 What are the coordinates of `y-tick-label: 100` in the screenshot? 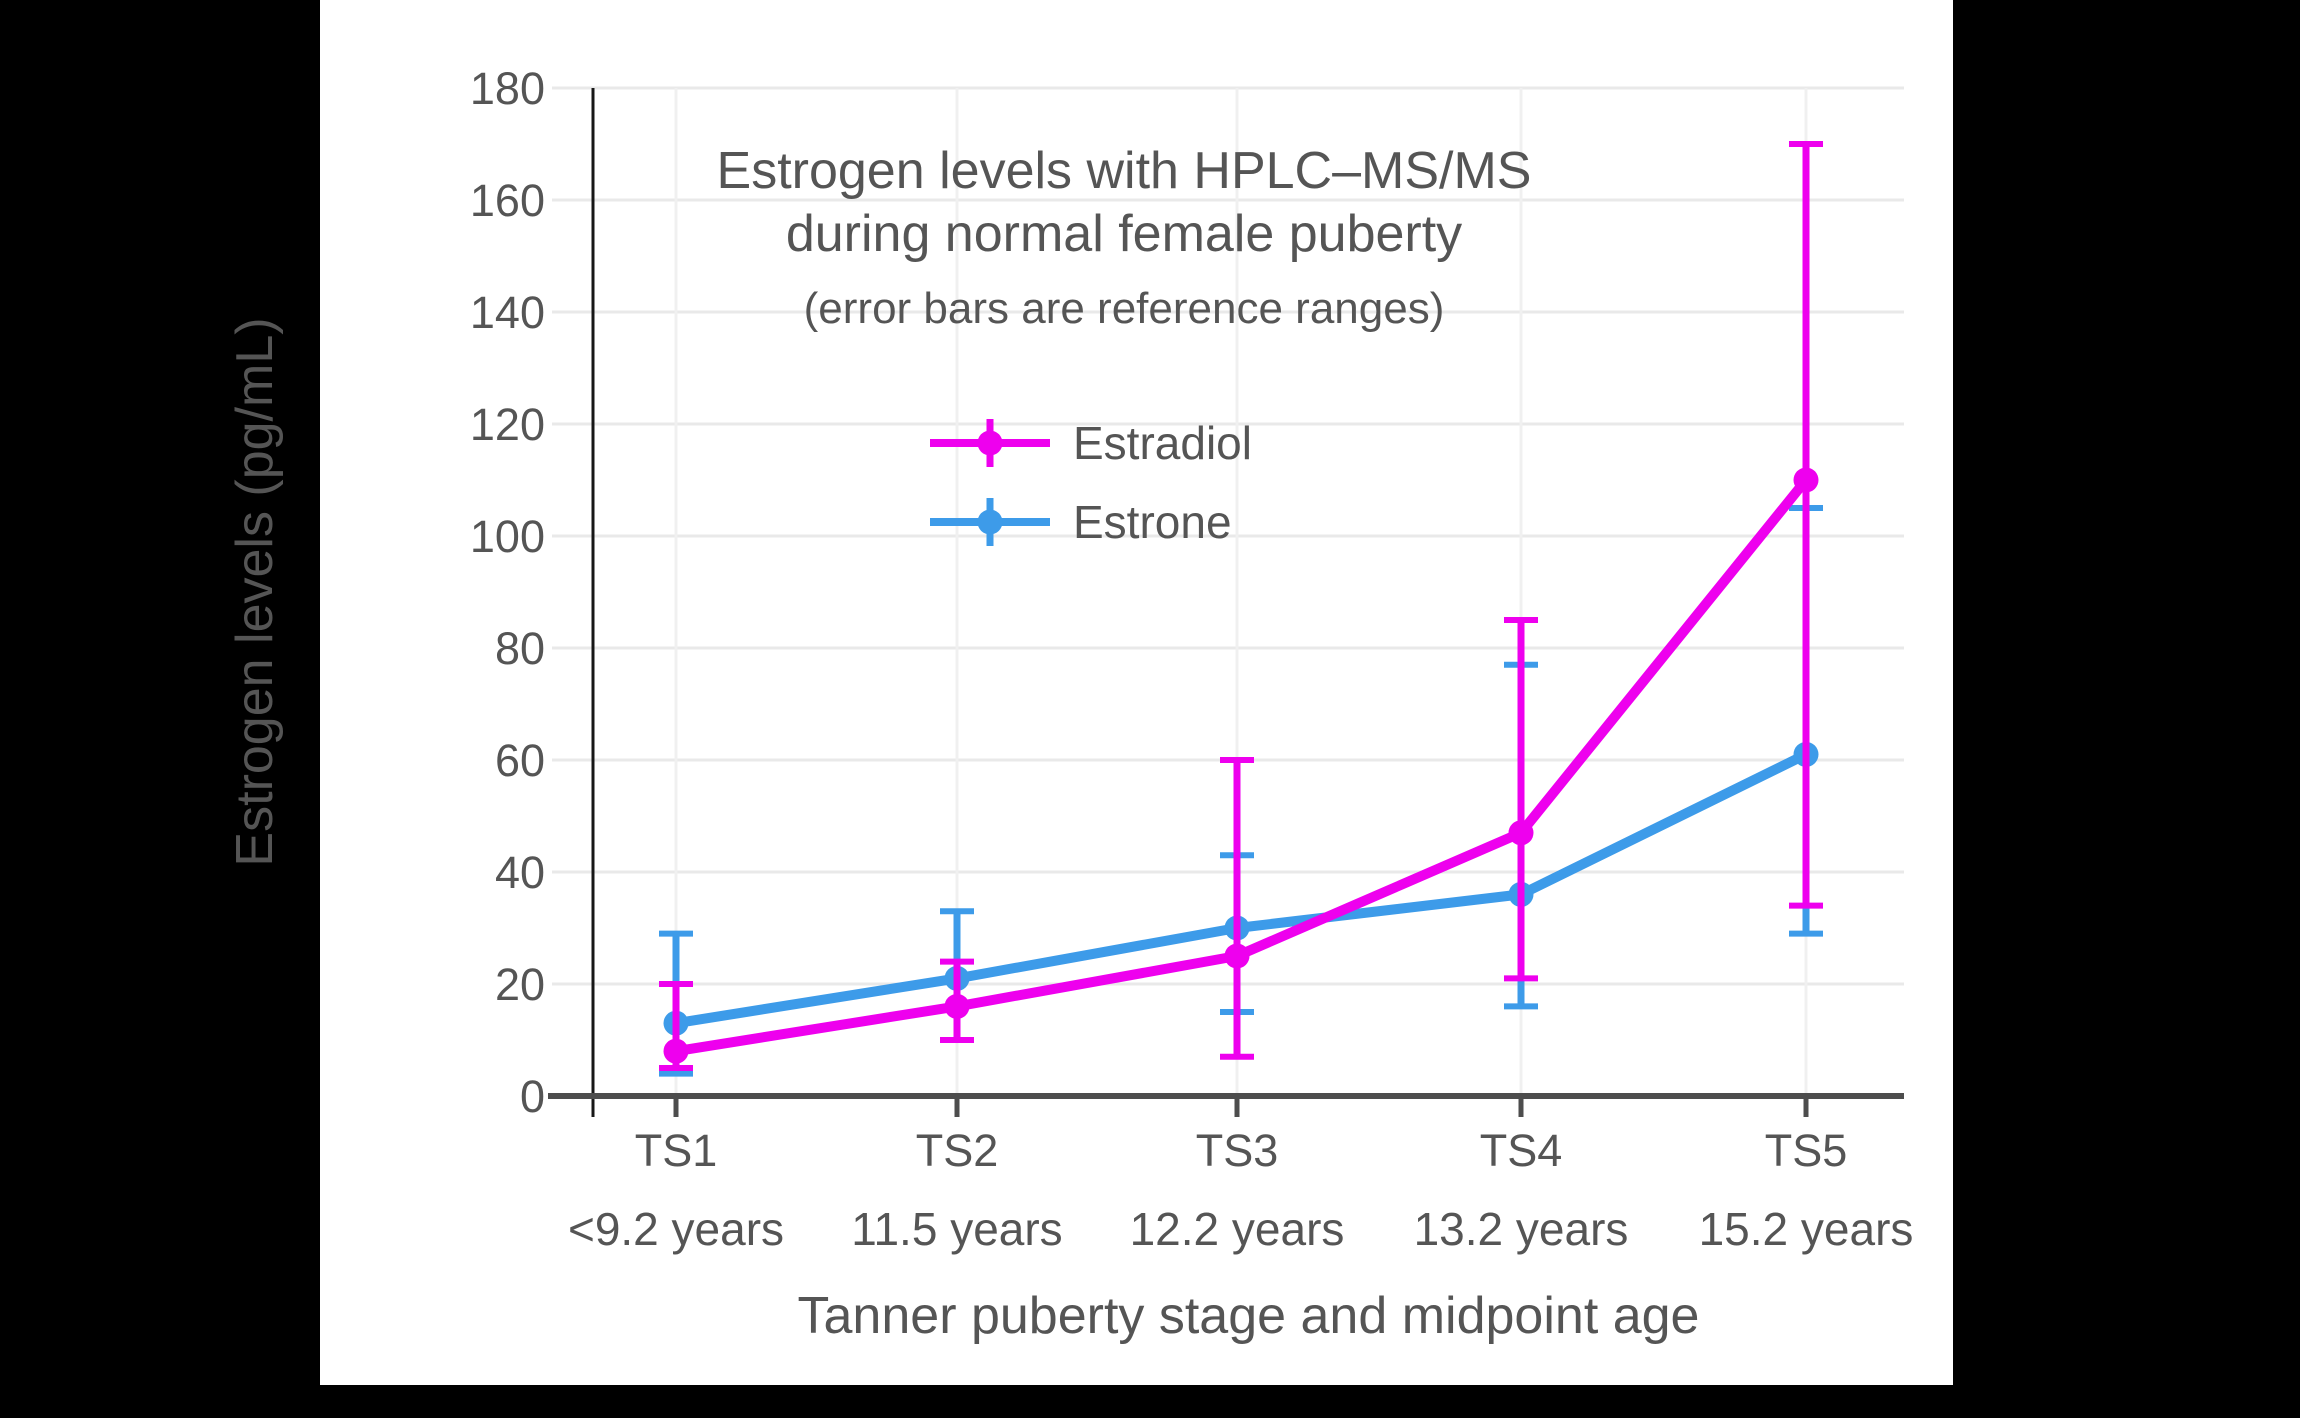 It's located at (507, 536).